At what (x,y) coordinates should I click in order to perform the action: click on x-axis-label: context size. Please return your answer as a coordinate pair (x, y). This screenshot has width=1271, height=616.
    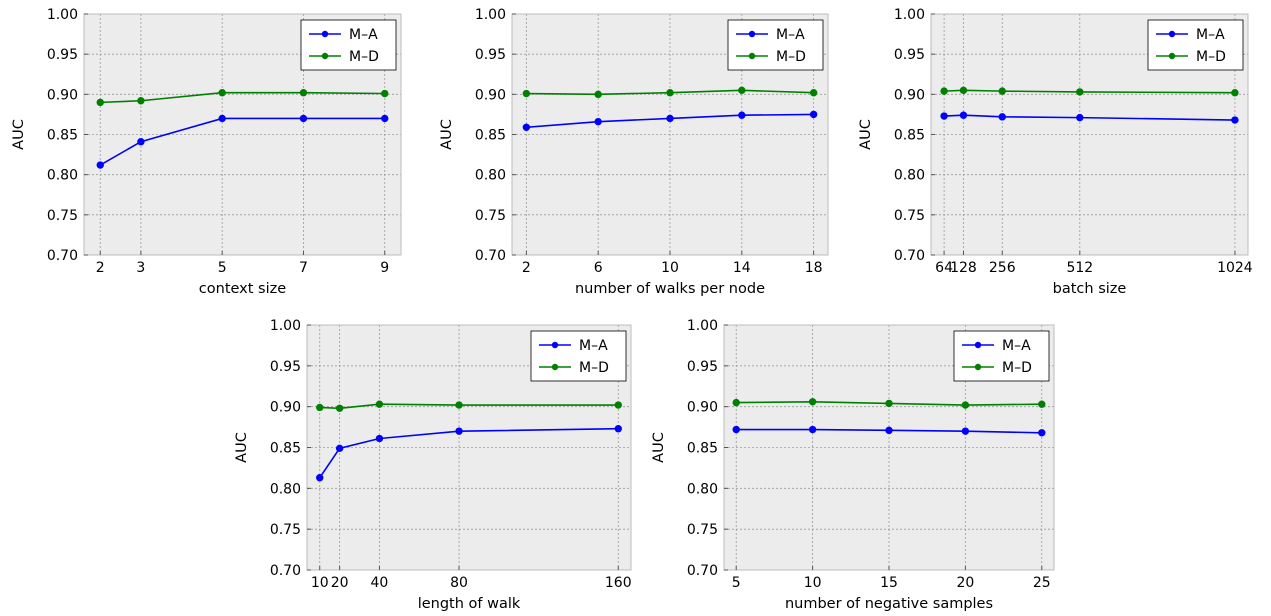
    Looking at the image, I should click on (242, 289).